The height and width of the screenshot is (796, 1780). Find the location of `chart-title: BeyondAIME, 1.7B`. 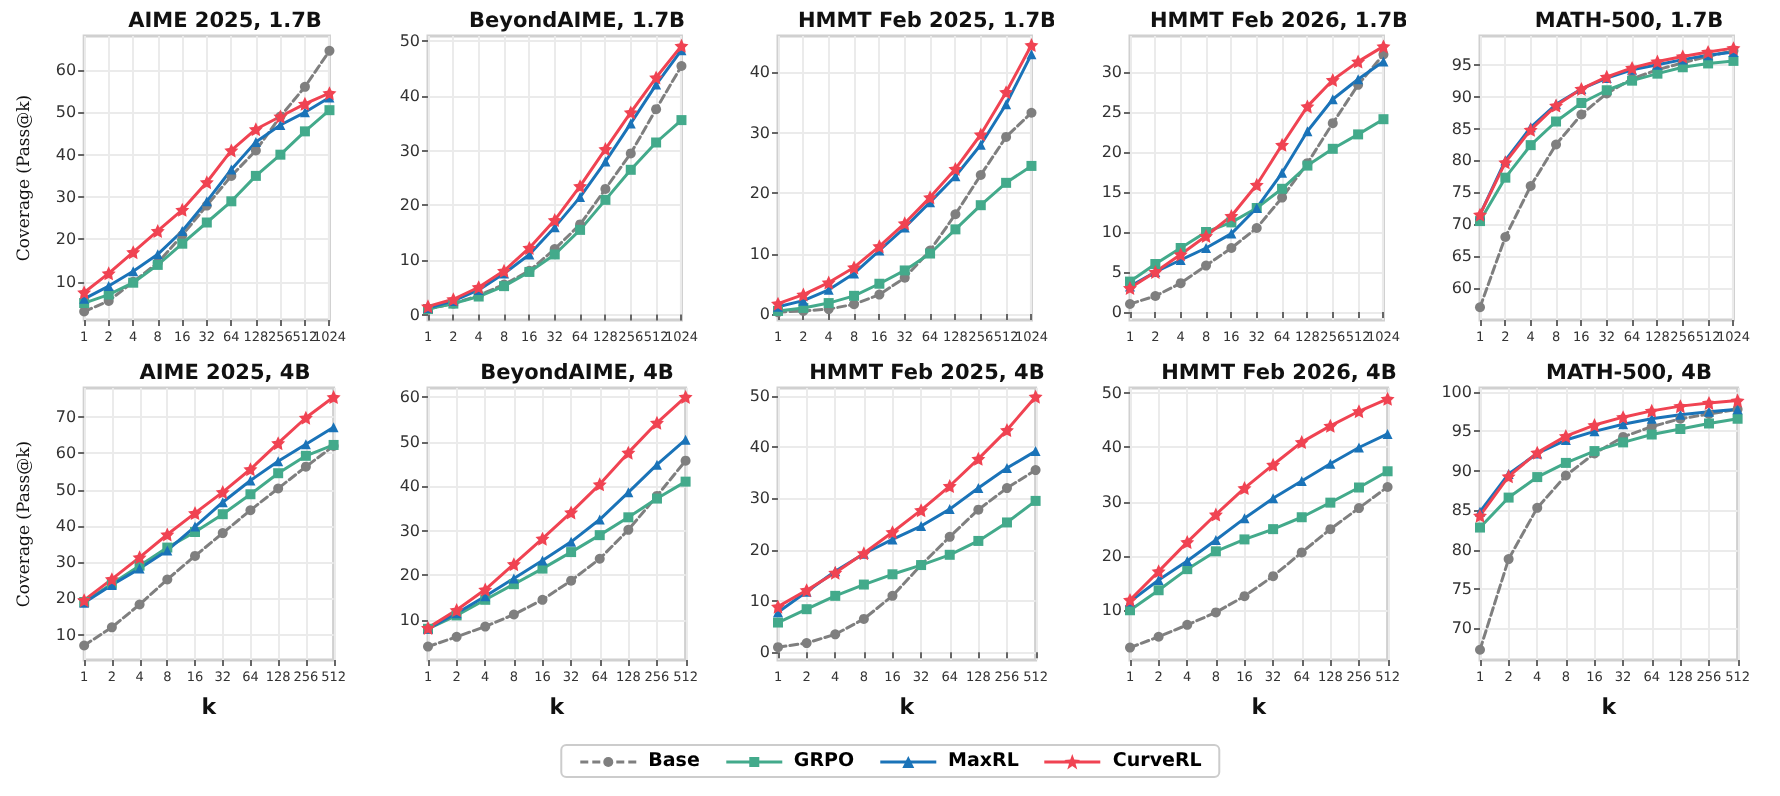

chart-title: BeyondAIME, 1.7B is located at coordinates (576, 21).